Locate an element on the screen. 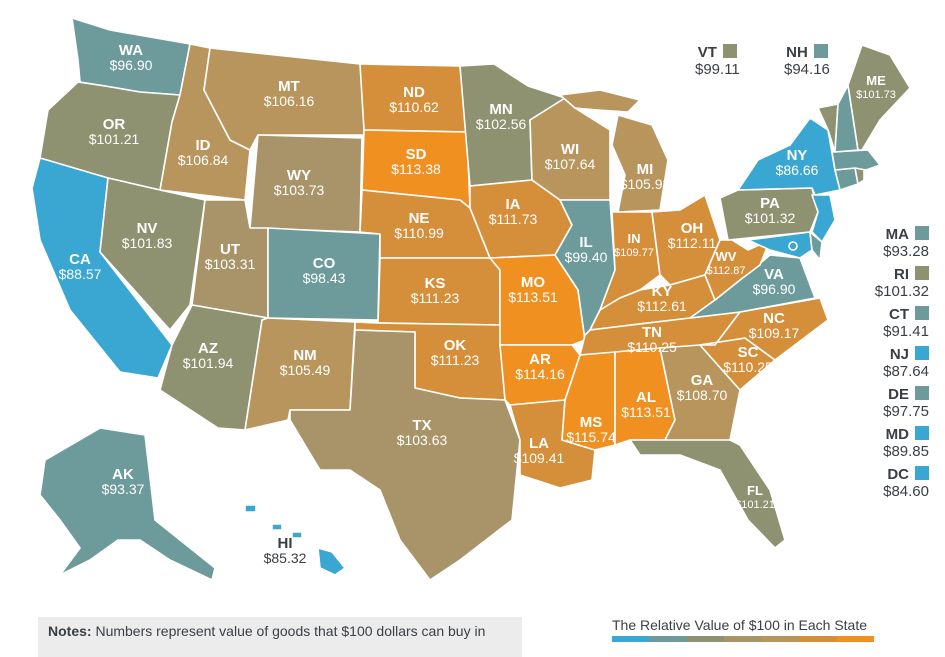  legend-color-bar is located at coordinates (743, 639).